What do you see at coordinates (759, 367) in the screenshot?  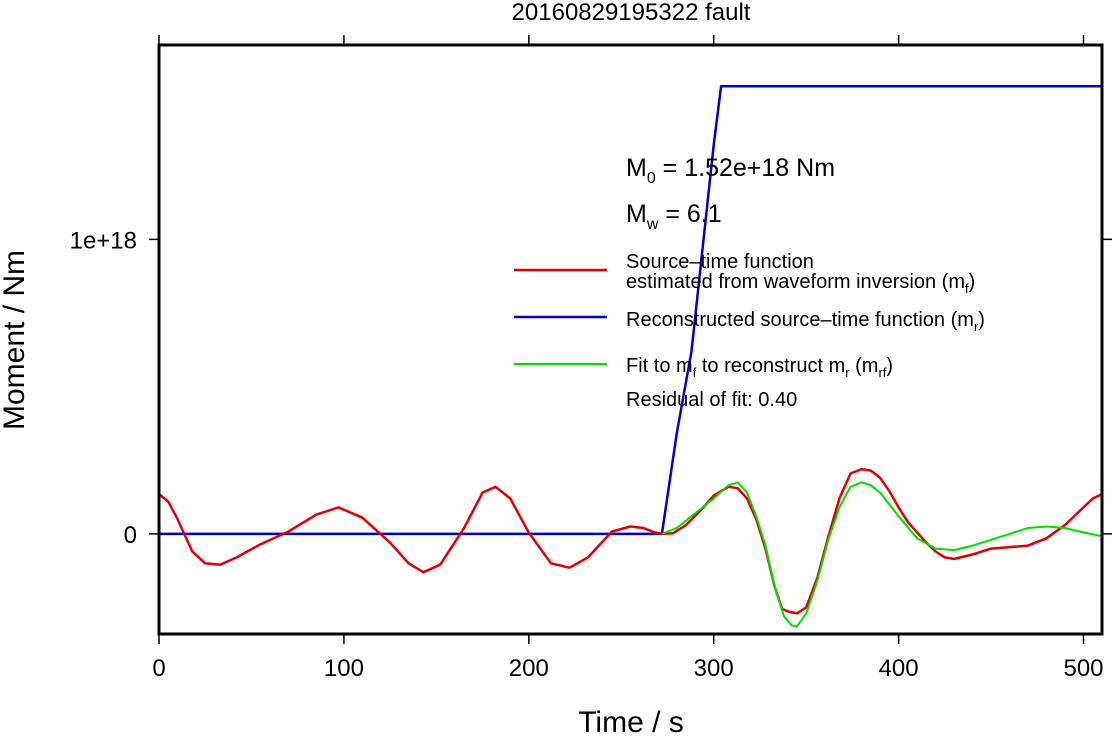 I see `legend-label-mrf: Fit to mf to reconstruct mr (mrf)` at bounding box center [759, 367].